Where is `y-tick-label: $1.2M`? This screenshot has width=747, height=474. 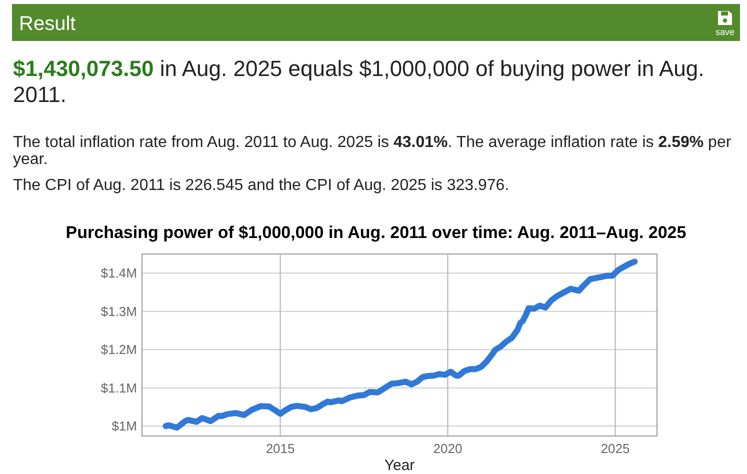 y-tick-label: $1.2M is located at coordinates (118, 350).